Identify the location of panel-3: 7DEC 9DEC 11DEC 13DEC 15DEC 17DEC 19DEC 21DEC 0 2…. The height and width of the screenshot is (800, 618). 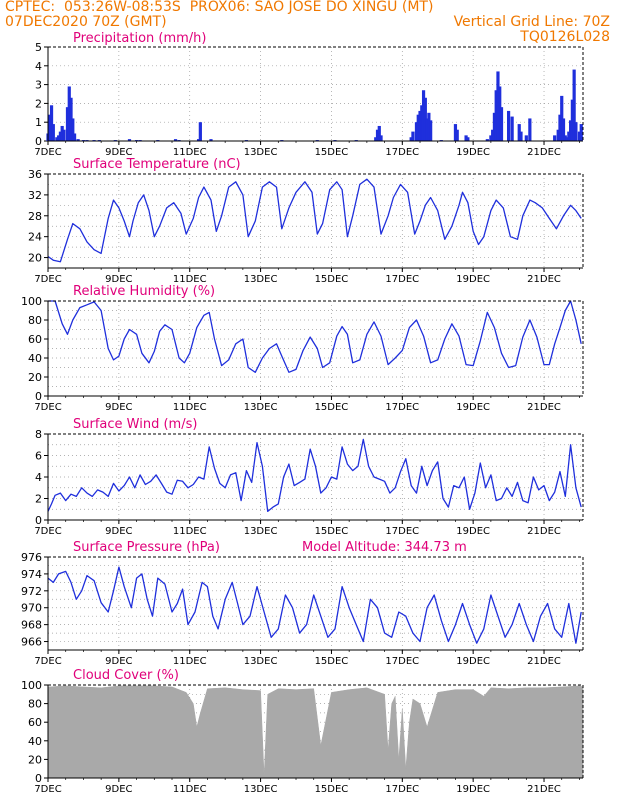
(302, 348).